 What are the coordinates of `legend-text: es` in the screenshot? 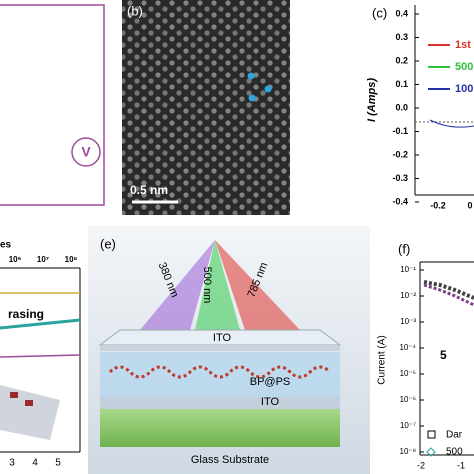 It's located at (6, 245).